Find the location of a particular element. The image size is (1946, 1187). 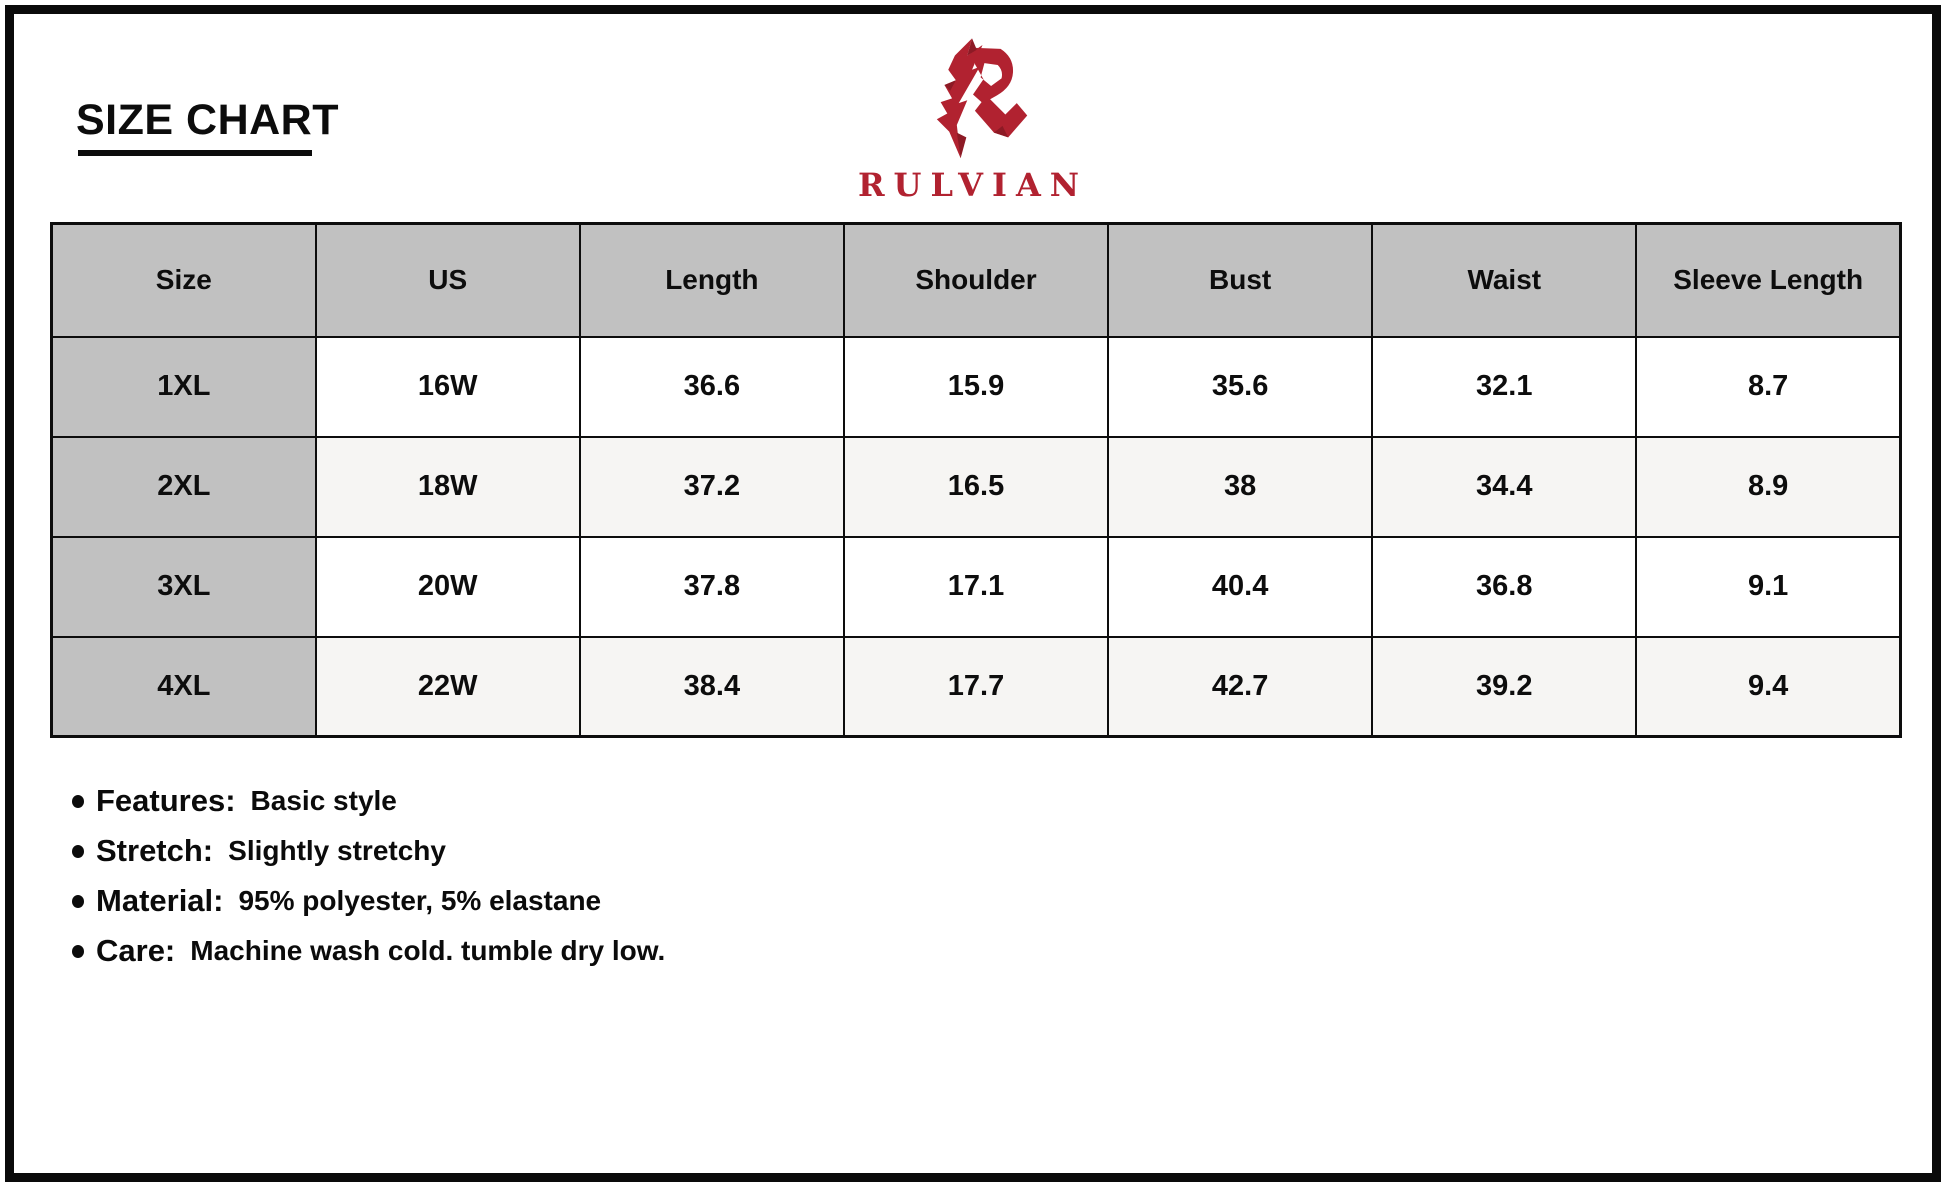

table-row-2xl: 2XL 18W 37.2 16.5 38 34.4 8.9 is located at coordinates (976, 486).